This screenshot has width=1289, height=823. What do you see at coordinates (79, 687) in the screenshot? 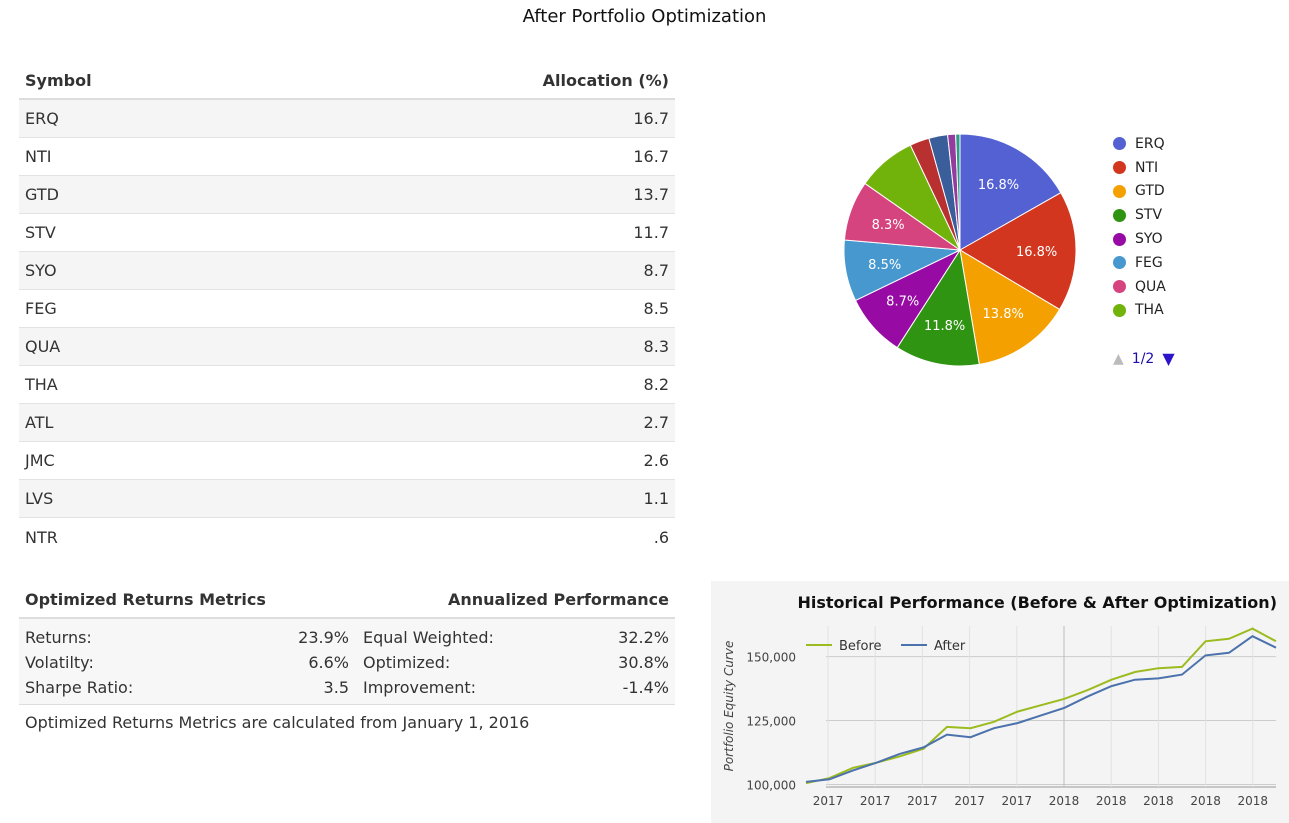
I see `metric-label: Sharpe Ratio:` at bounding box center [79, 687].